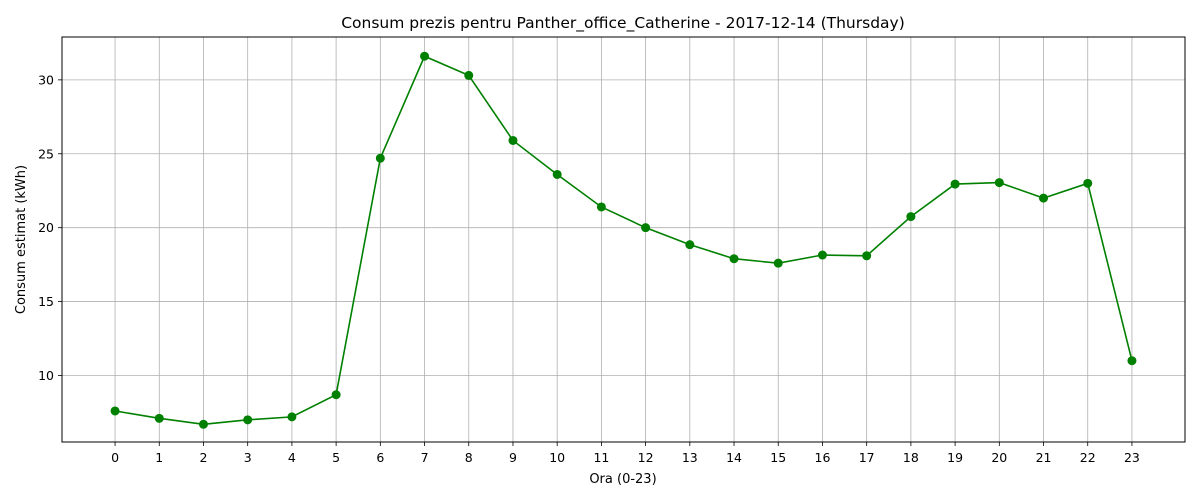 The height and width of the screenshot is (500, 1200). I want to click on x-tick-label: 10, so click(557, 457).